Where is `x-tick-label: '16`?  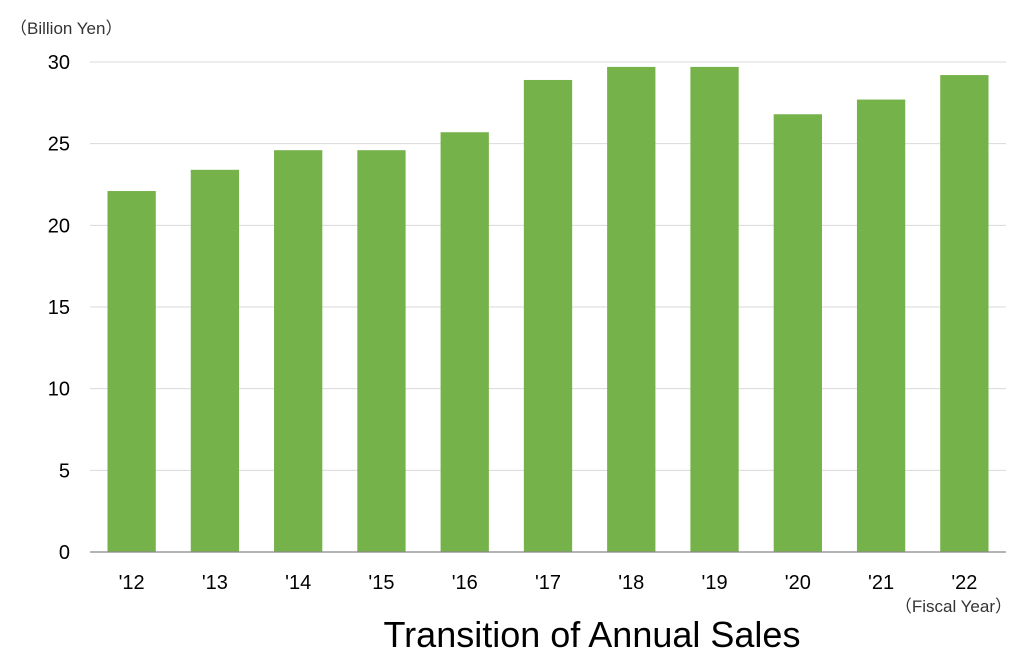
x-tick-label: '16 is located at coordinates (465, 583).